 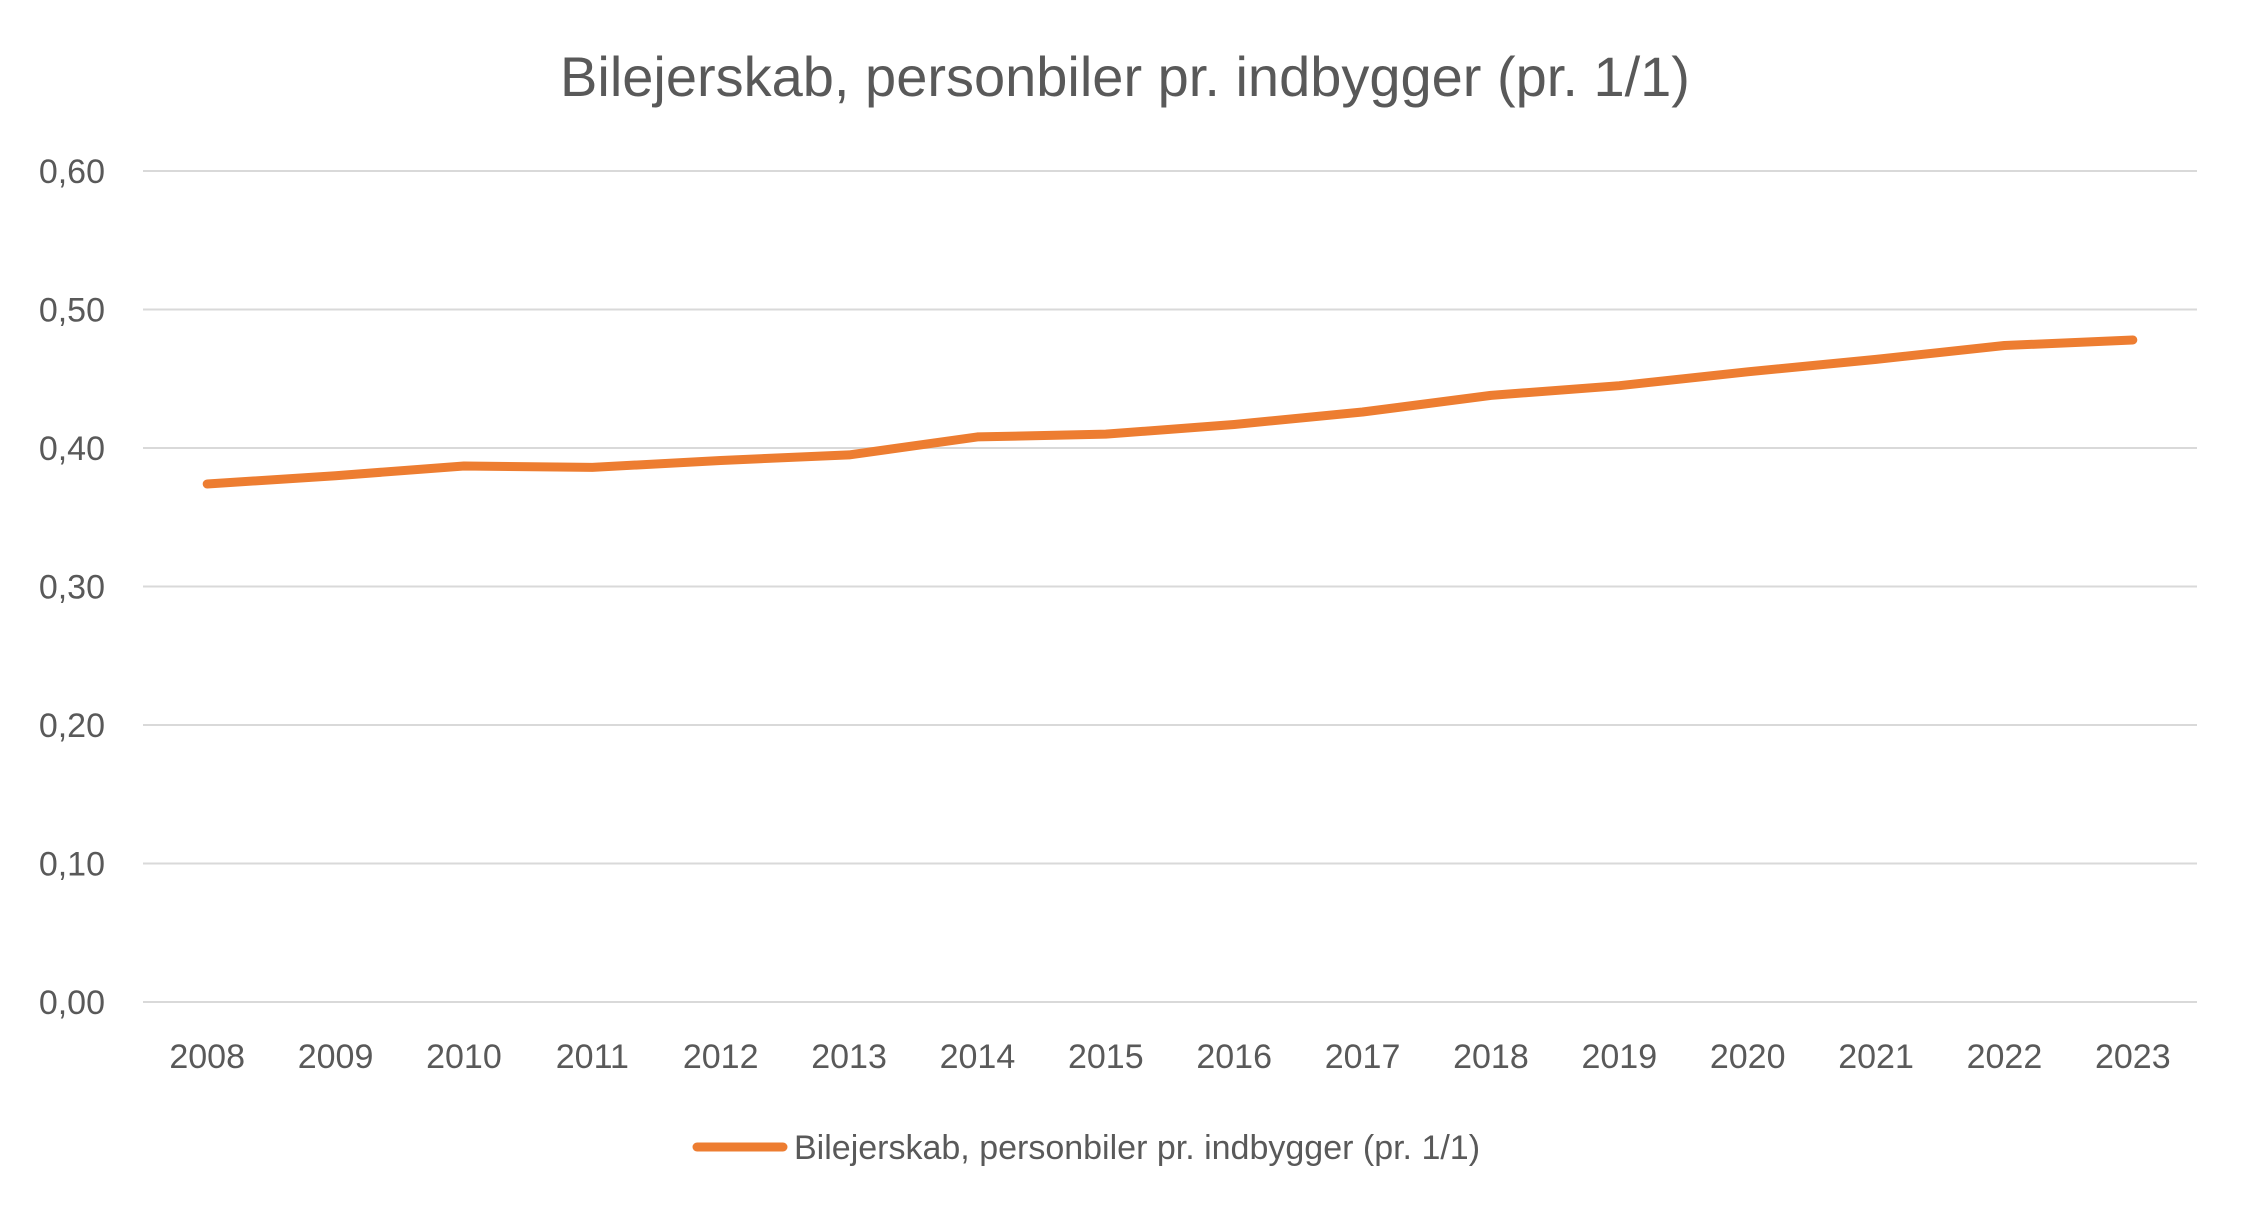 I want to click on x-tick-label: 2018, so click(x=1491, y=1057).